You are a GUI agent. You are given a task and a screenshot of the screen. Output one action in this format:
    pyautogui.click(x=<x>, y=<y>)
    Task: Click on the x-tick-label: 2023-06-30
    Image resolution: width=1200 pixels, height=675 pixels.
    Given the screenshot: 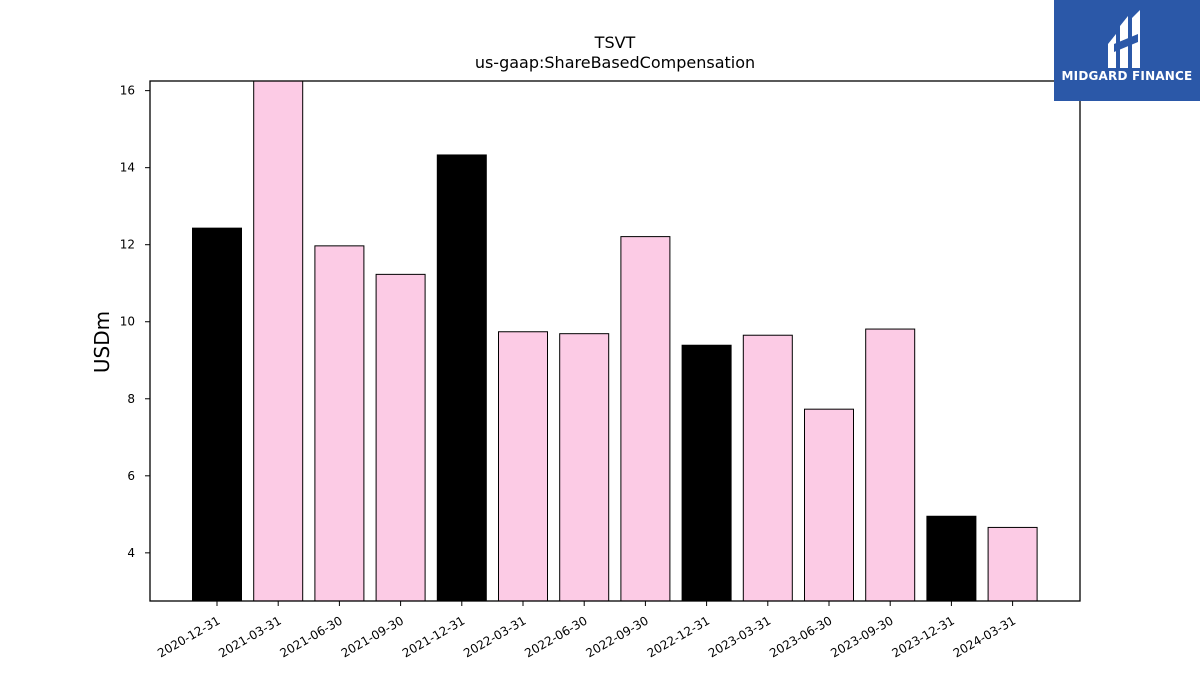 What is the action you would take?
    pyautogui.click(x=800, y=636)
    